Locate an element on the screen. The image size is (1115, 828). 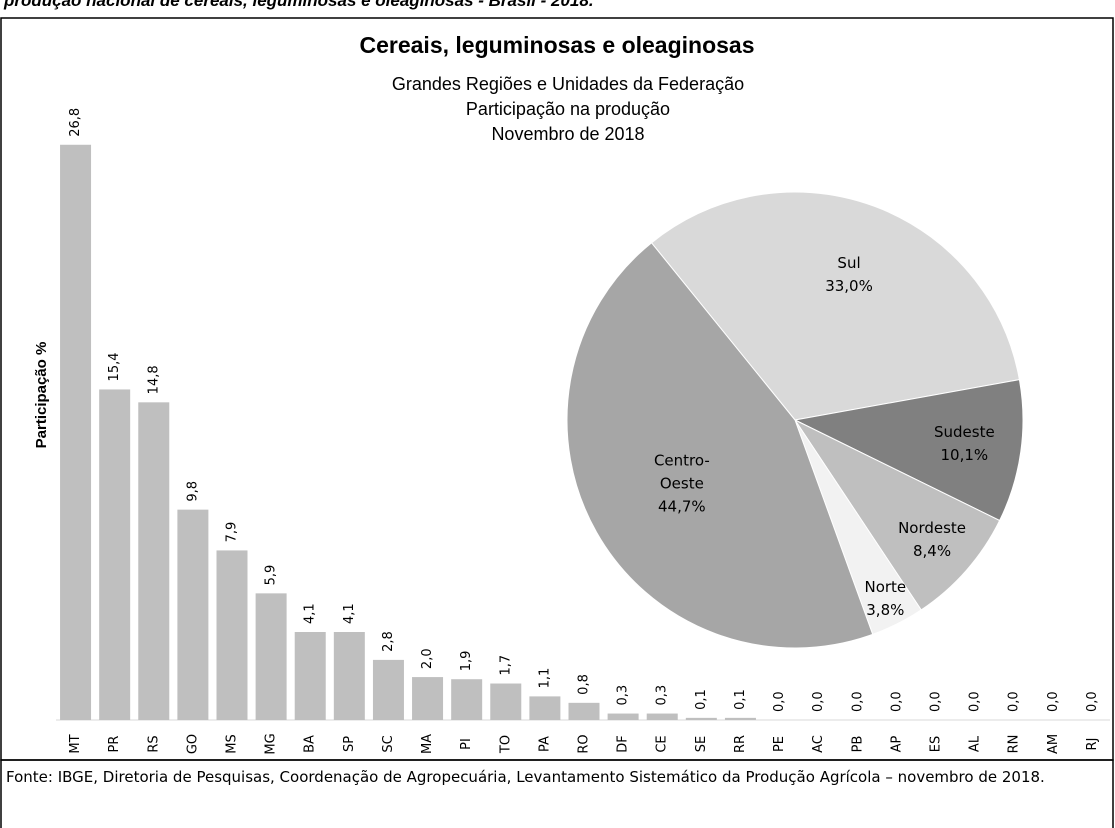
x-tick-label: RS is located at coordinates (153, 743).